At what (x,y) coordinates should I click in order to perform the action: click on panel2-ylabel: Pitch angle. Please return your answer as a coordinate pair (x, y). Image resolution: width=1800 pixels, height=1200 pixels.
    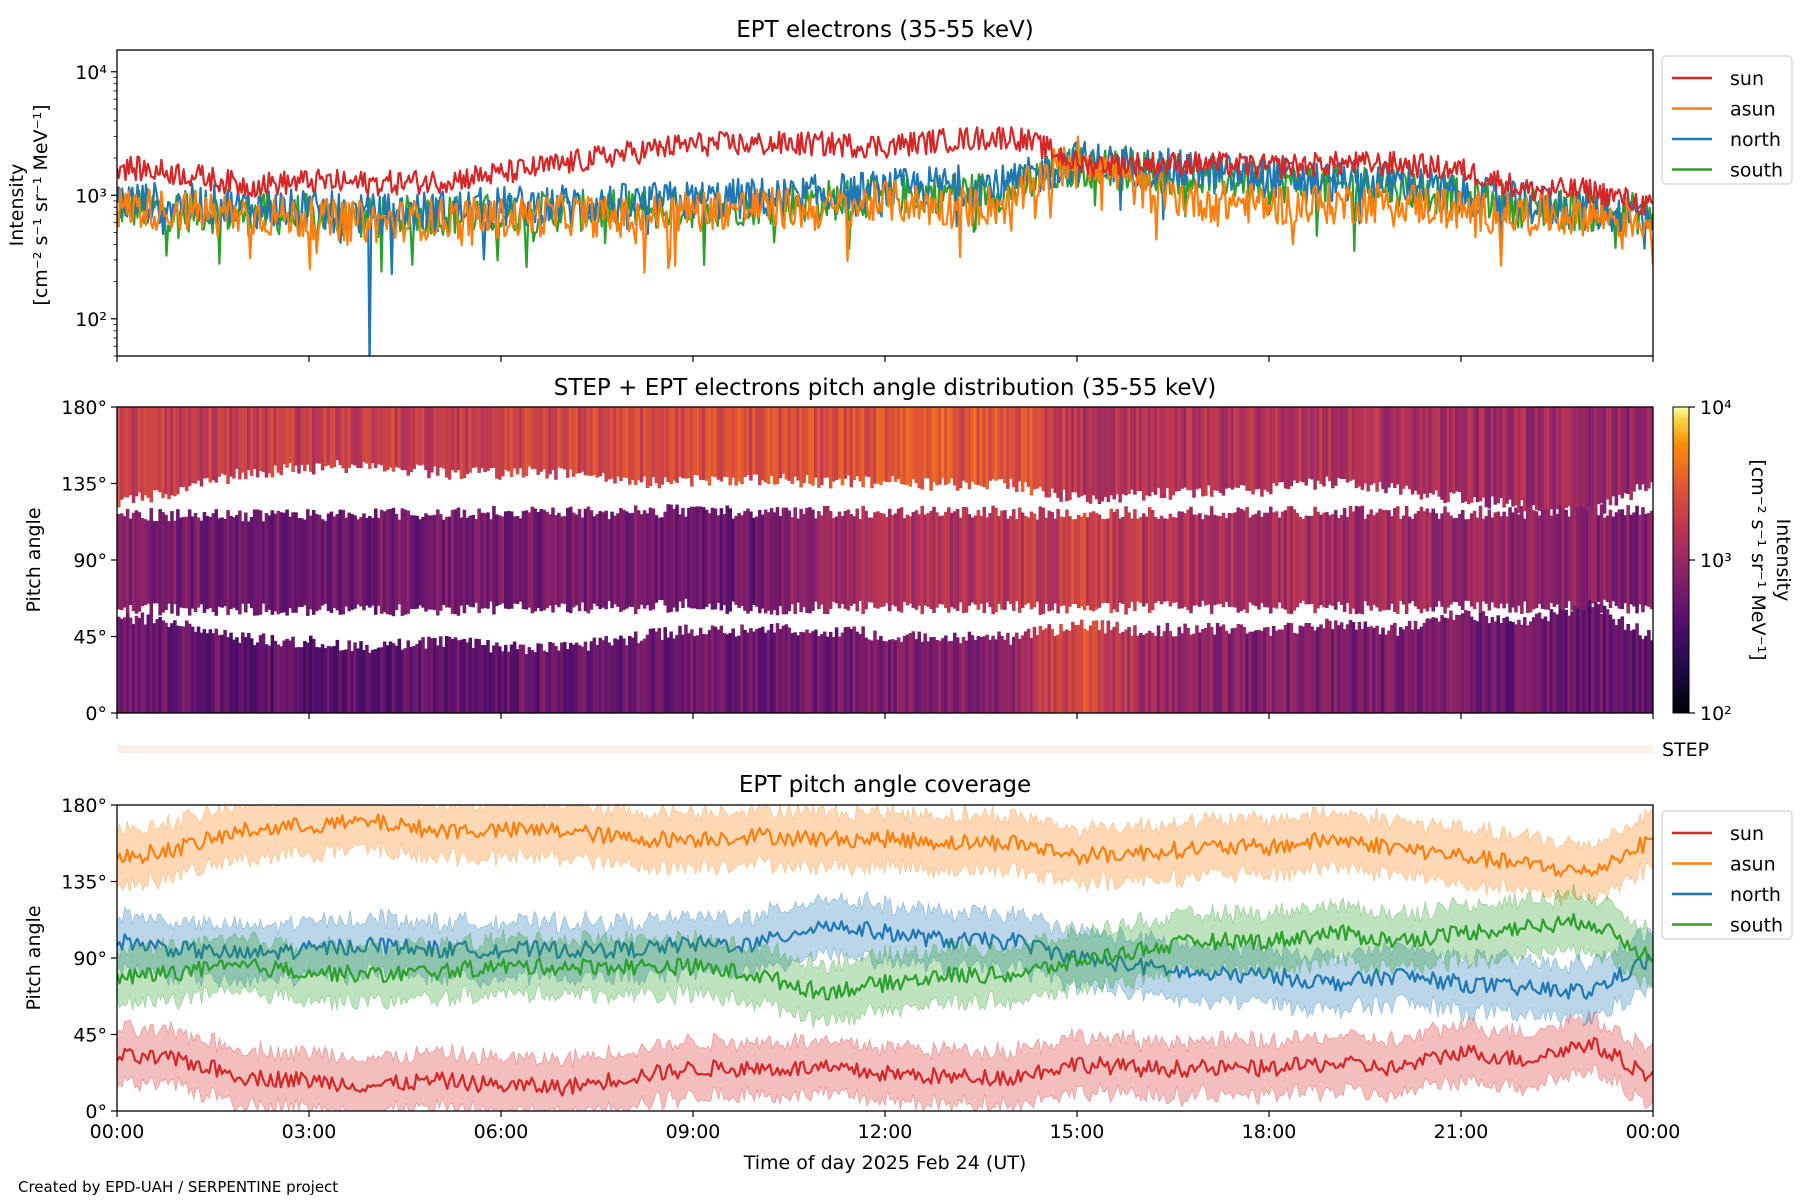
    Looking at the image, I should click on (34, 559).